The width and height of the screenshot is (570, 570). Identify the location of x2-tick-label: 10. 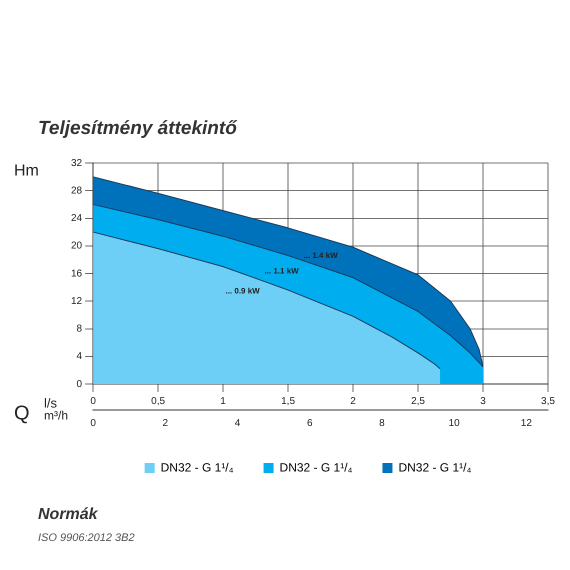
(454, 423).